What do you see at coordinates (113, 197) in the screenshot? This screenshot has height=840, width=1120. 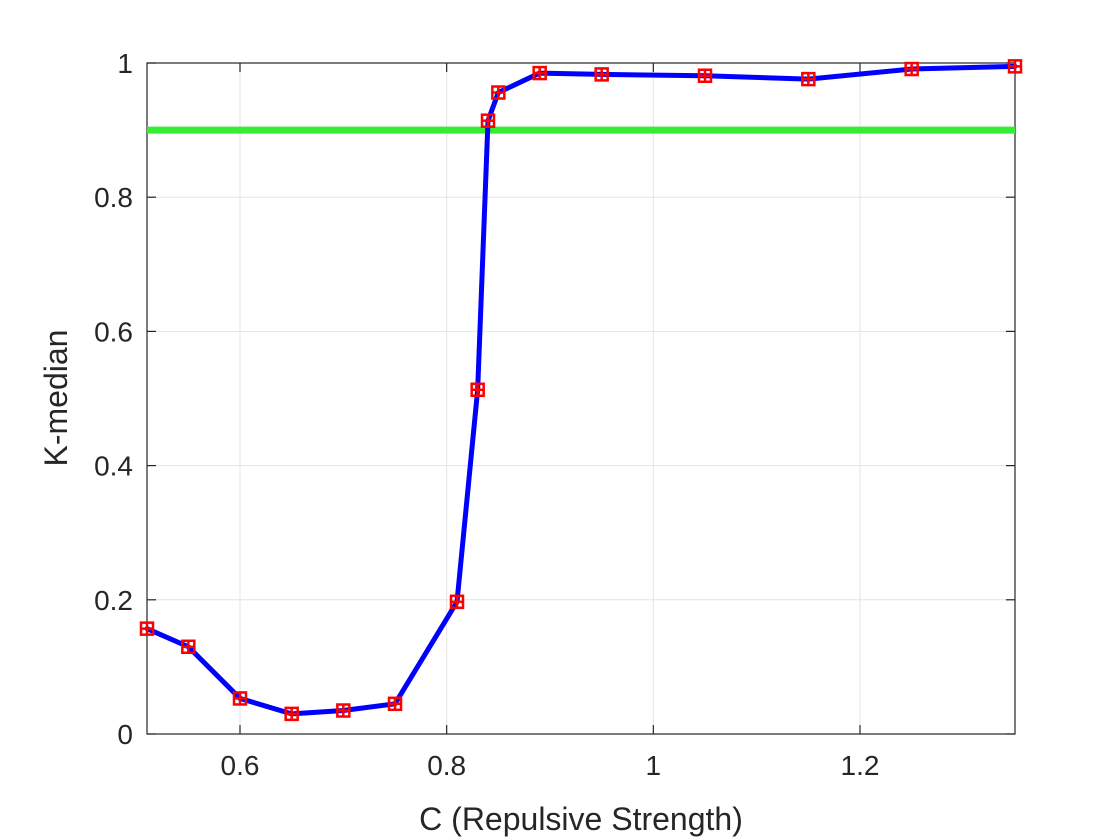 I see `y-tick-label: 0.8` at bounding box center [113, 197].